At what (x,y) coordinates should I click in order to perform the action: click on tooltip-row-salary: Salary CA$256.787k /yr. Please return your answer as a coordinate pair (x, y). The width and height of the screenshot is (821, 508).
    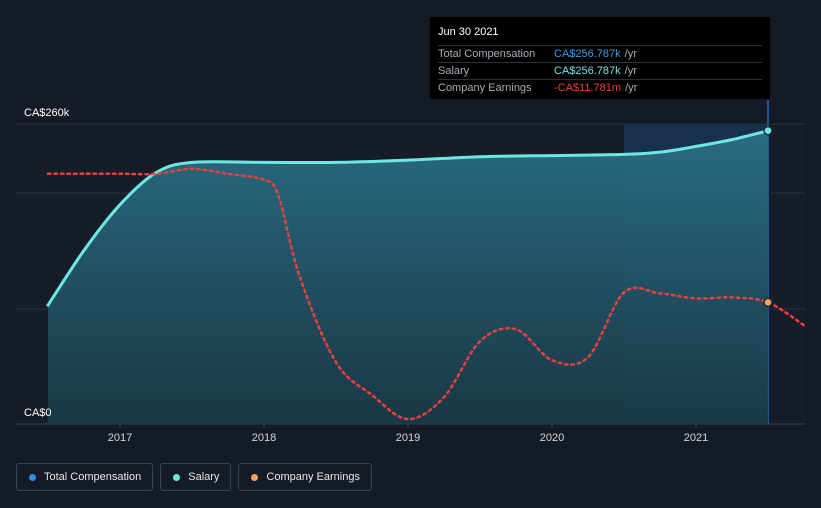
    Looking at the image, I should click on (600, 70).